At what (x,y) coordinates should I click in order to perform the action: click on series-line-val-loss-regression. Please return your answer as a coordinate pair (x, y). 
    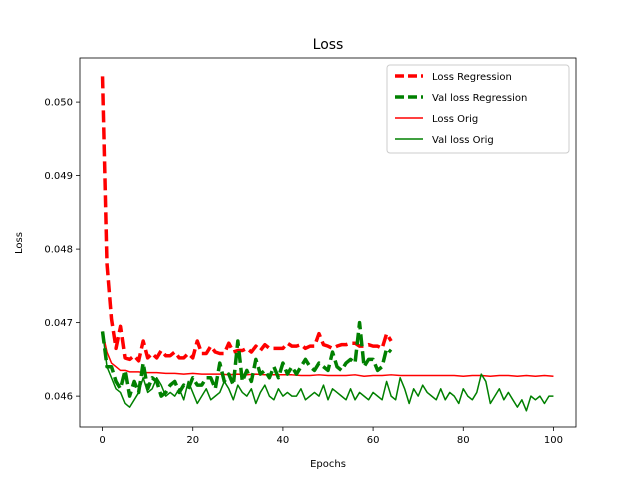
    Looking at the image, I should click on (246, 359).